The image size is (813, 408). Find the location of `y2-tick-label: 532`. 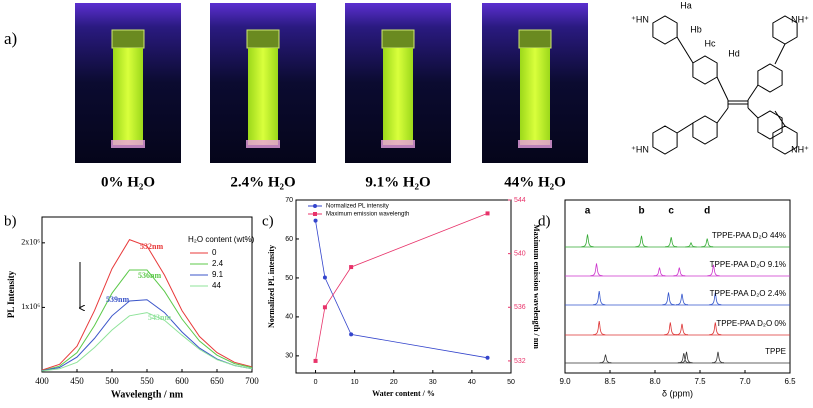

y2-tick-label: 532 is located at coordinates (520, 361).